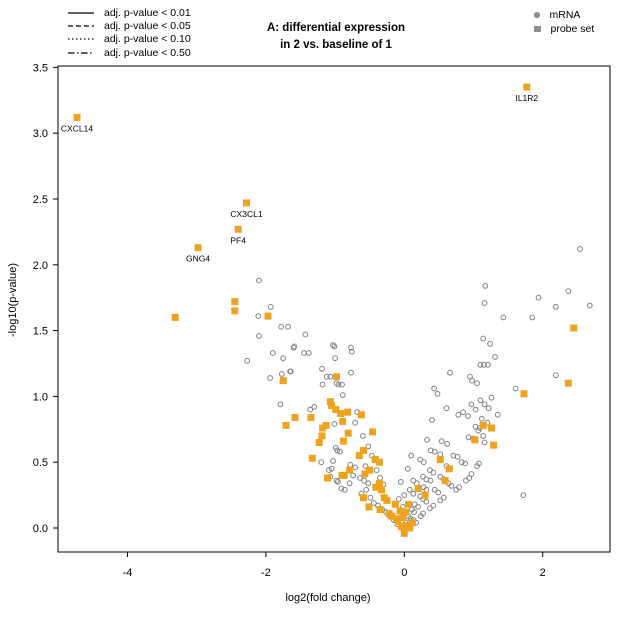 The image size is (624, 624). Describe the element at coordinates (564, 29) in the screenshot. I see `marker-legend-item: probe set` at that location.